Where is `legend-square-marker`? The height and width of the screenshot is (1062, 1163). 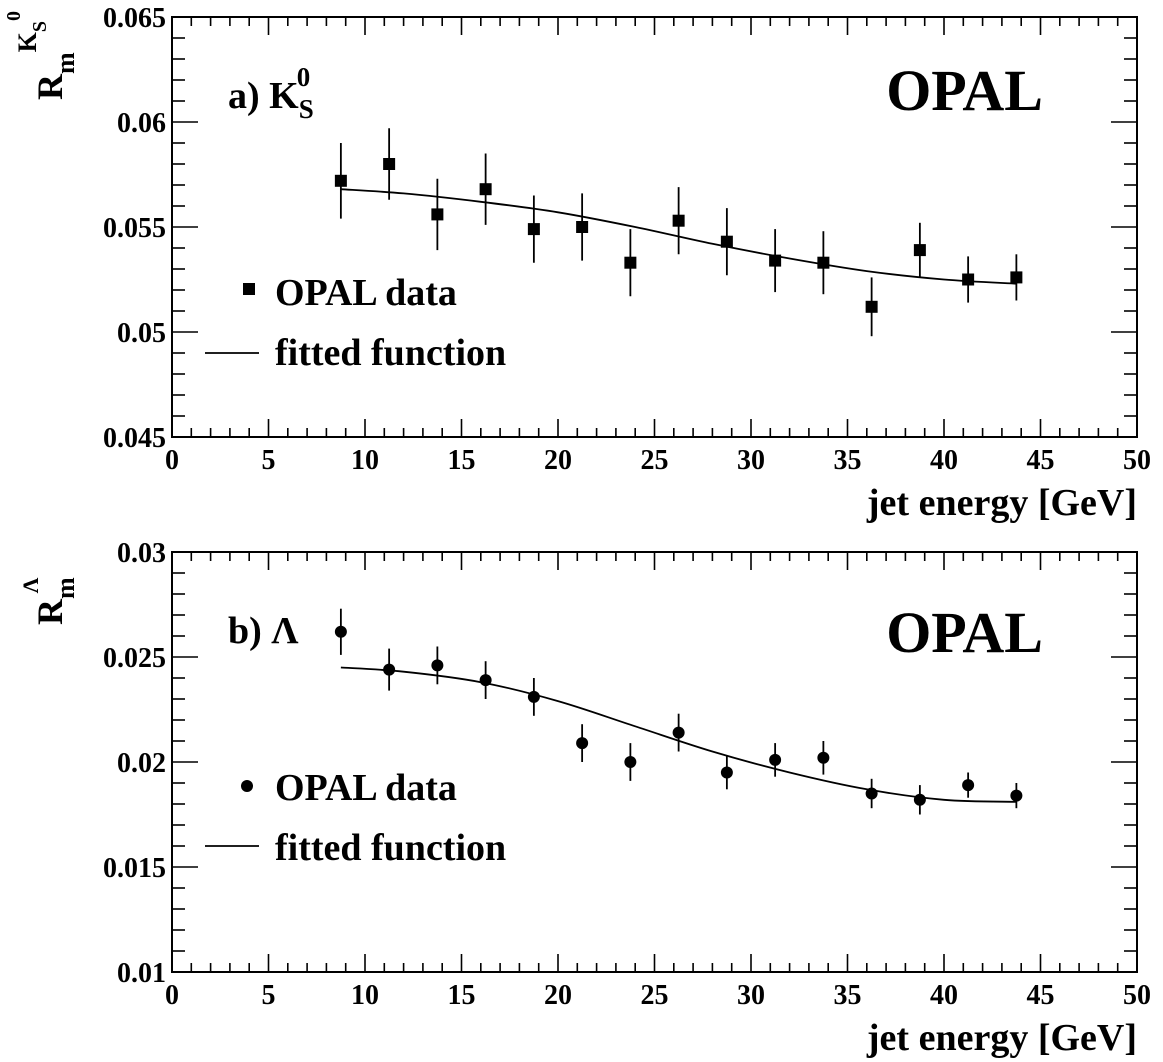
legend-square-marker is located at coordinates (249, 289).